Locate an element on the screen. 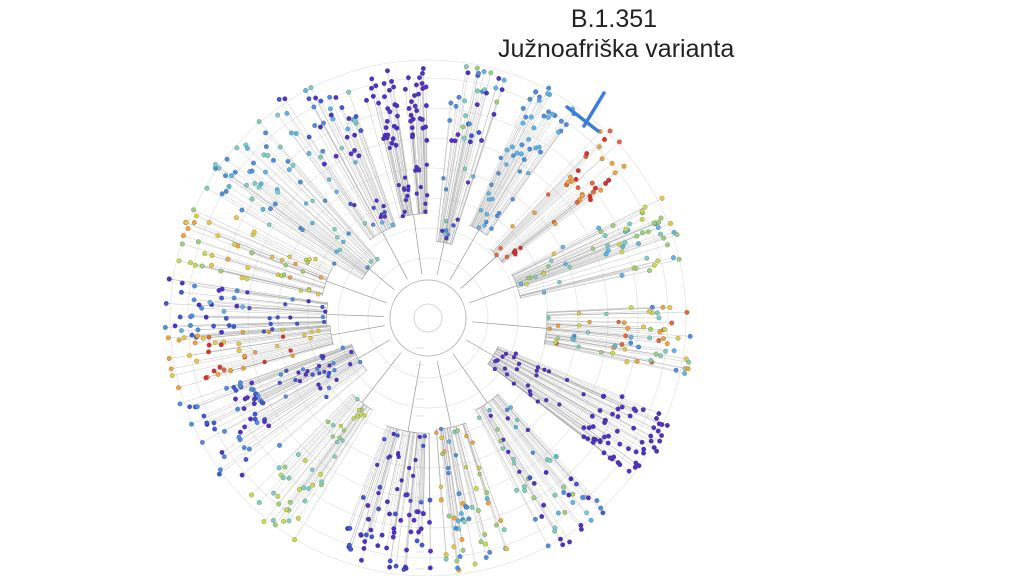 The height and width of the screenshot is (576, 1024). branch-arc is located at coordinates (327, 281).